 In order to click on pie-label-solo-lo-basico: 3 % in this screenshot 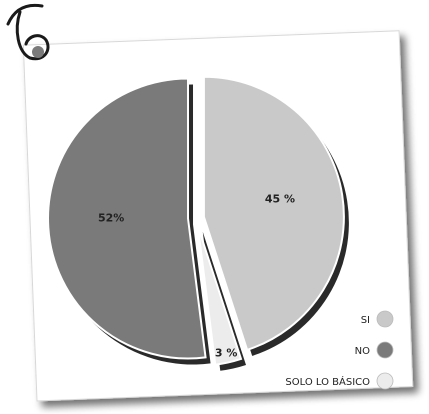, I will do `click(226, 353)`.